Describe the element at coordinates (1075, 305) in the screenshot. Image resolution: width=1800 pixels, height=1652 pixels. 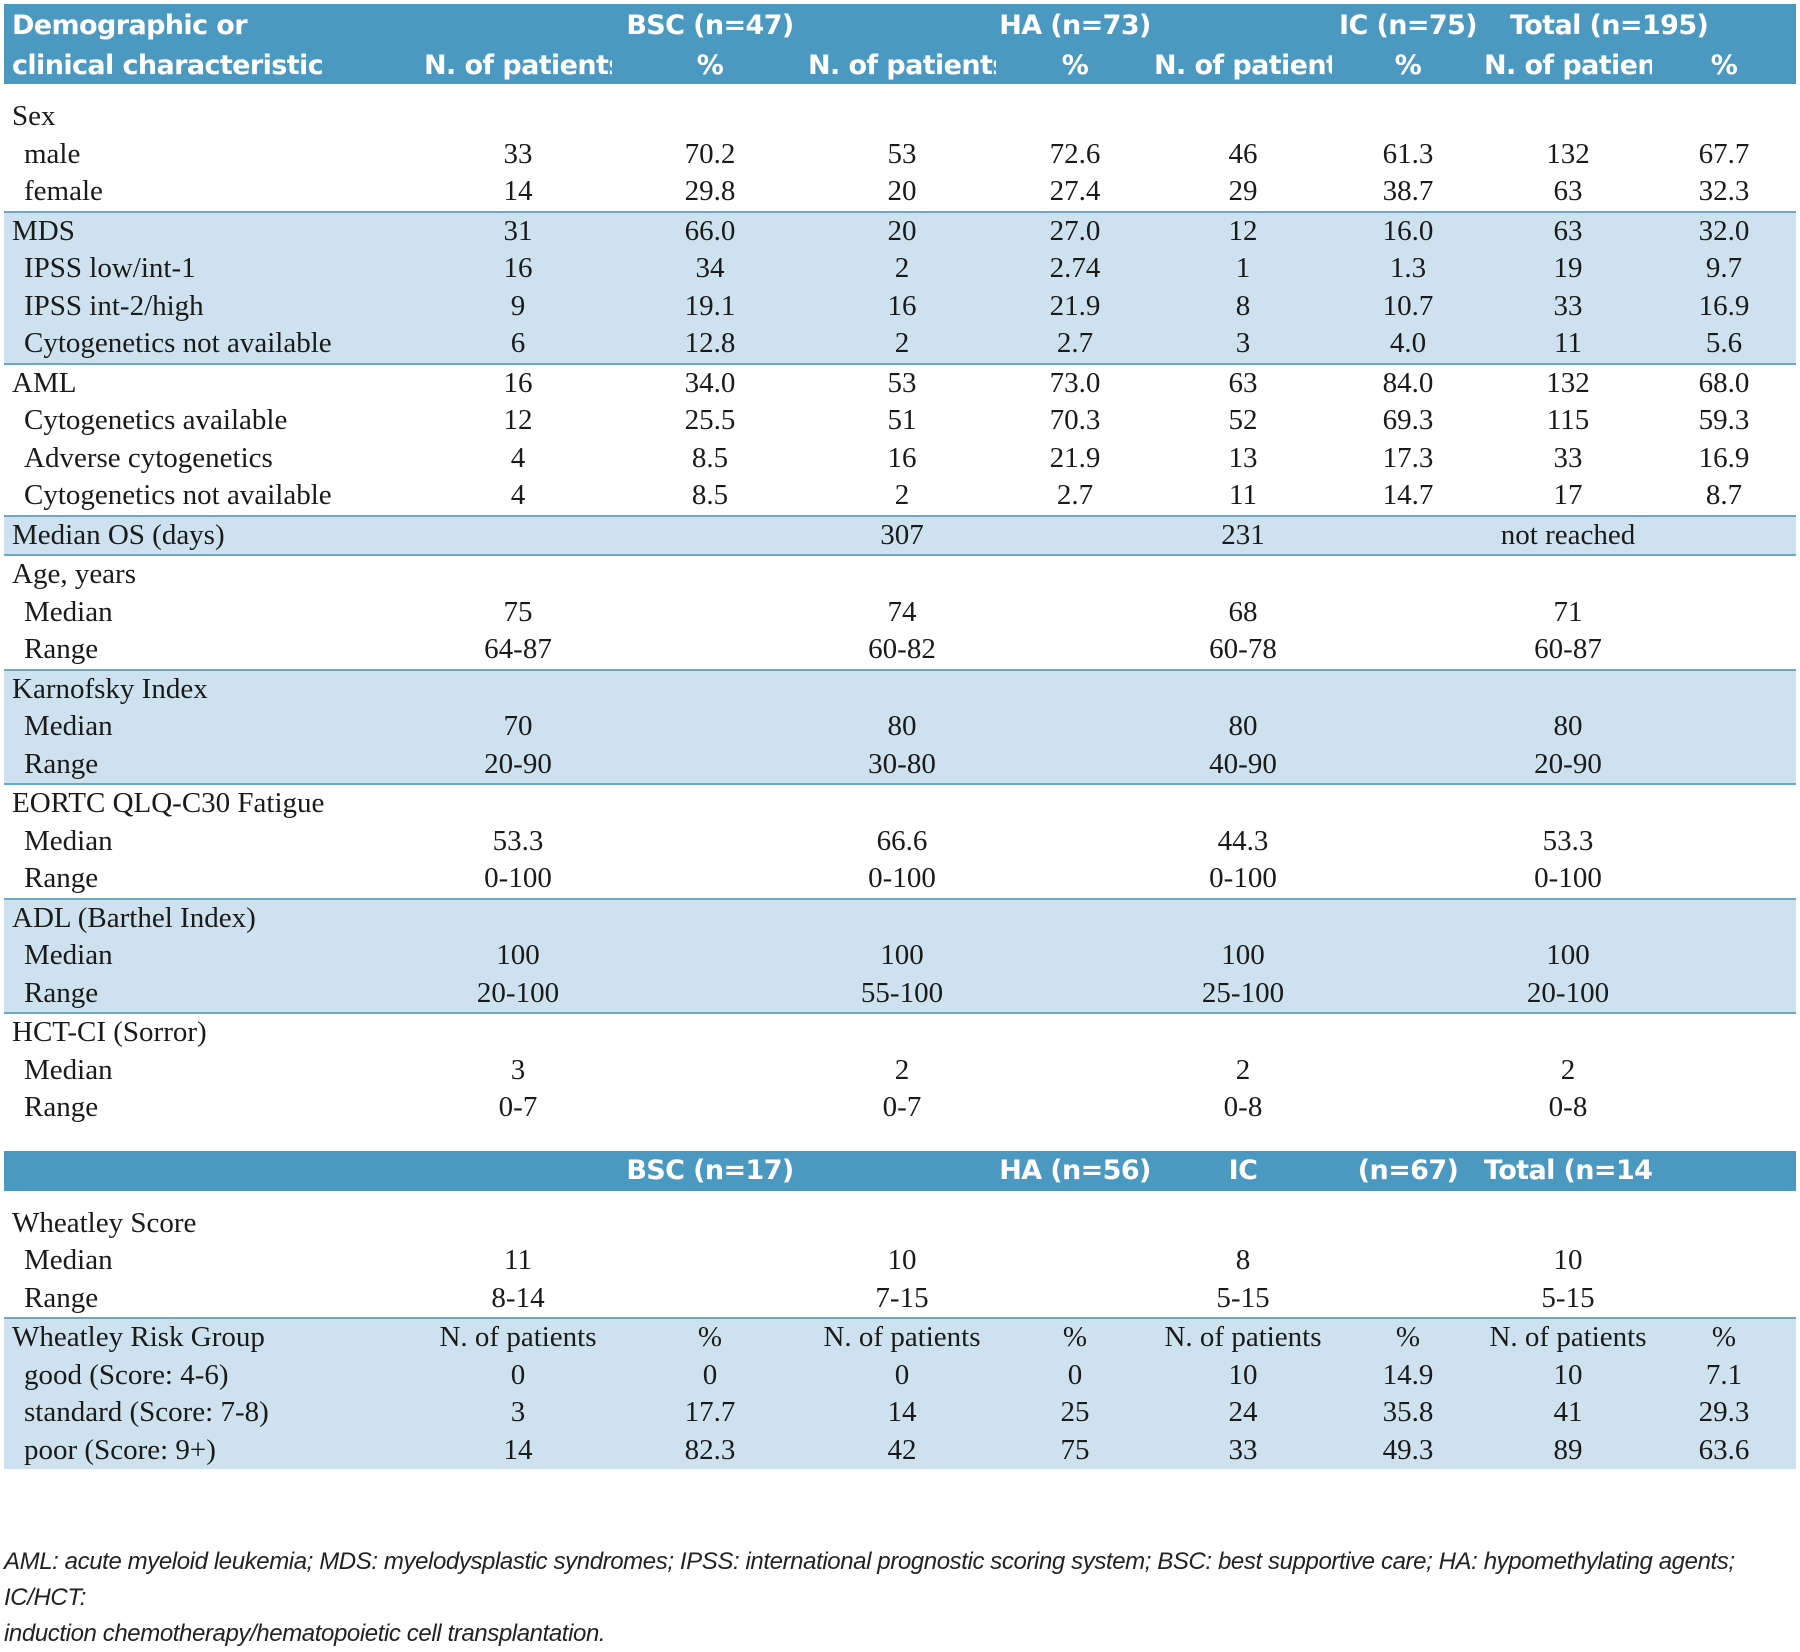
I see `cell-percent: 21.9` at that location.